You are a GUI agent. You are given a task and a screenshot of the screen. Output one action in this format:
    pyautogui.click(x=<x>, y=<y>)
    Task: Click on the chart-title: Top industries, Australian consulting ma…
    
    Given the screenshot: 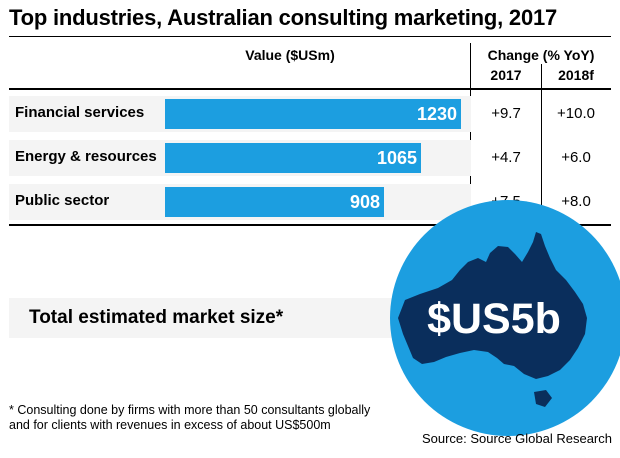 What is the action you would take?
    pyautogui.click(x=283, y=17)
    